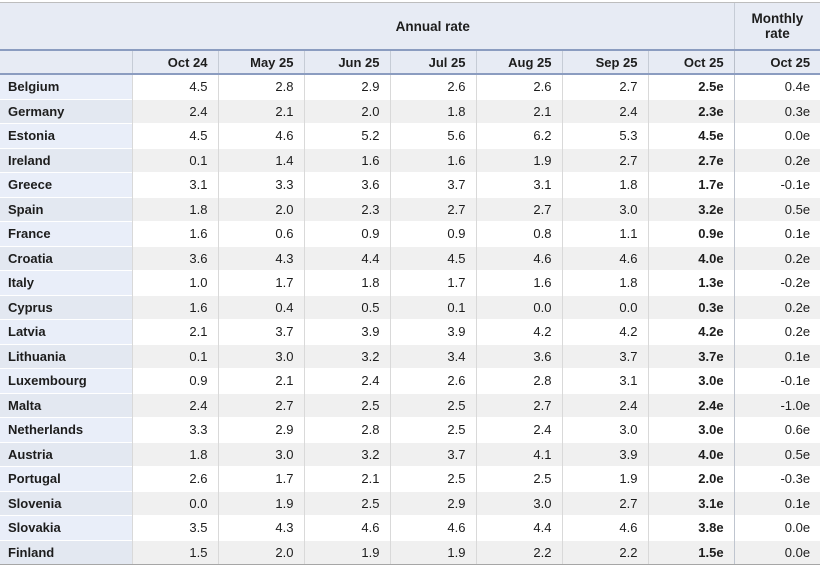 Image resolution: width=820 pixels, height=570 pixels. Describe the element at coordinates (346, 209) in the screenshot. I see `annual-rate-value: 2.3` at that location.